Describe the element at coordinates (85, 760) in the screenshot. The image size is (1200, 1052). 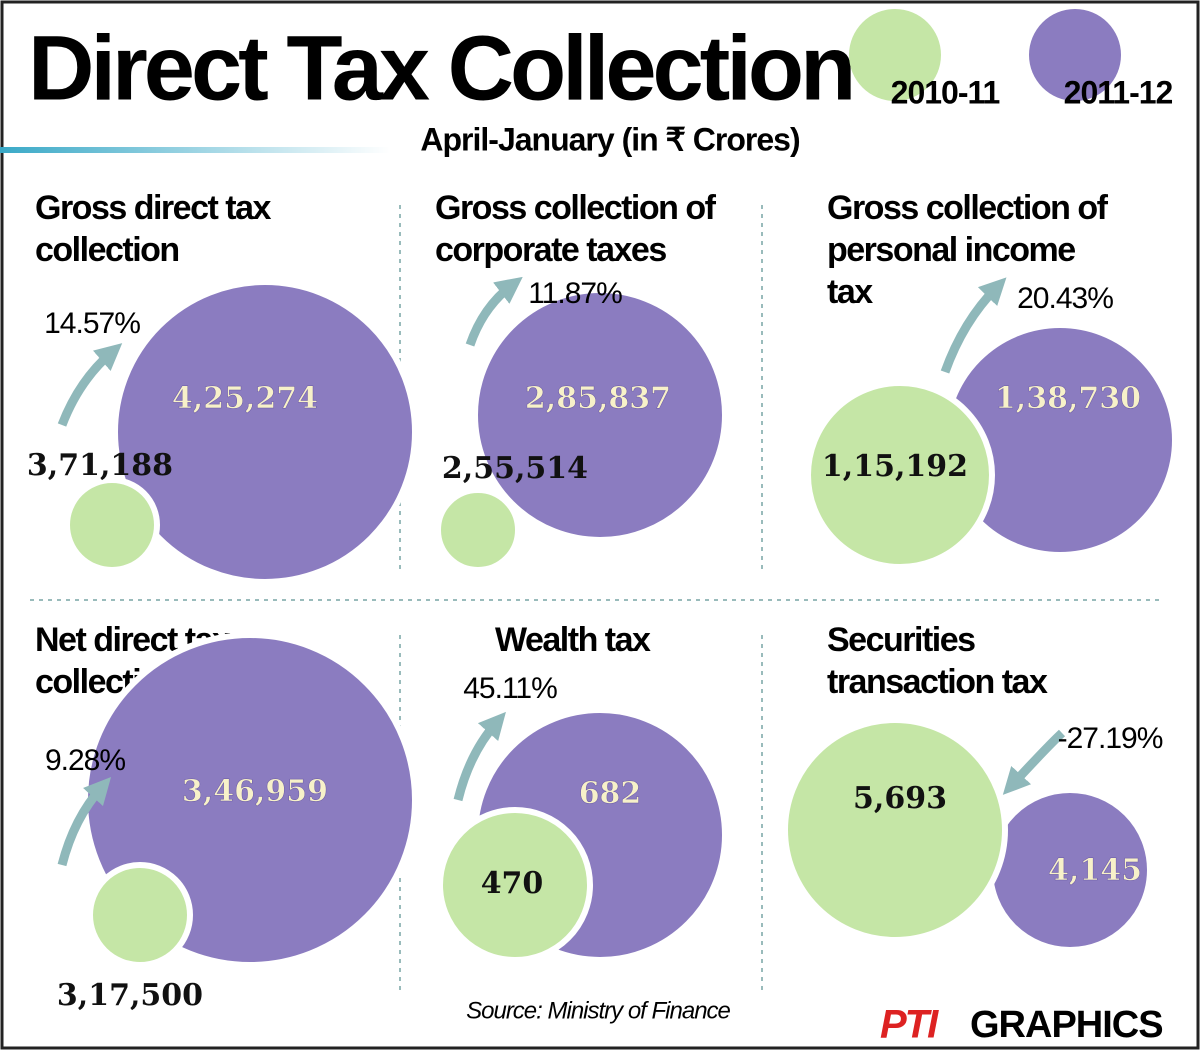
I see `change-label: 9.28%` at that location.